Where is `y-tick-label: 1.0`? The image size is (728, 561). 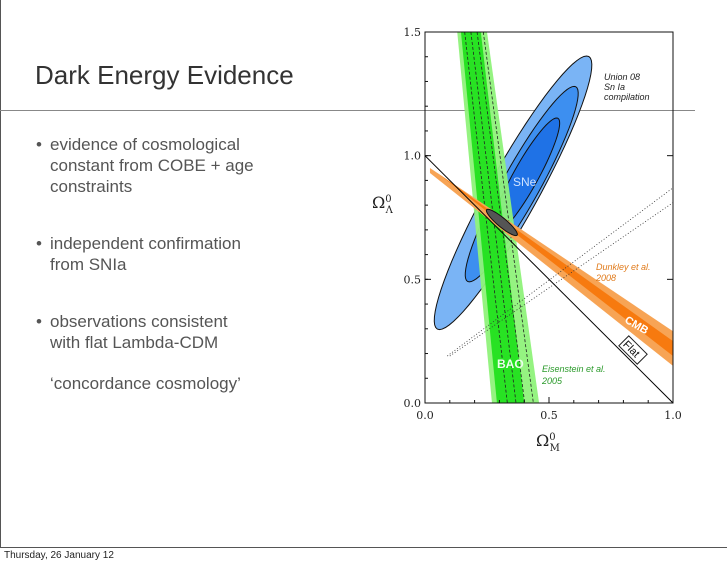 y-tick-label: 1.0 is located at coordinates (413, 156).